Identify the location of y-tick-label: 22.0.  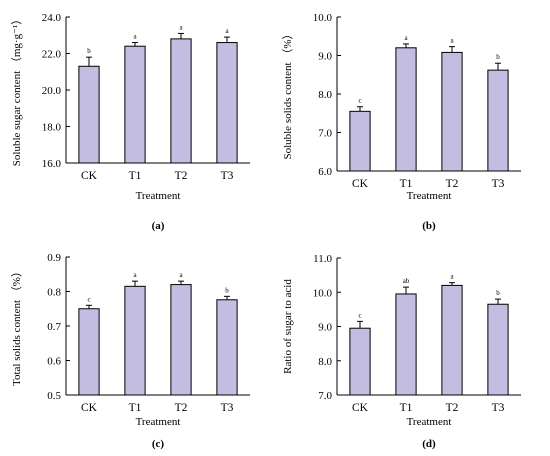
(52, 55).